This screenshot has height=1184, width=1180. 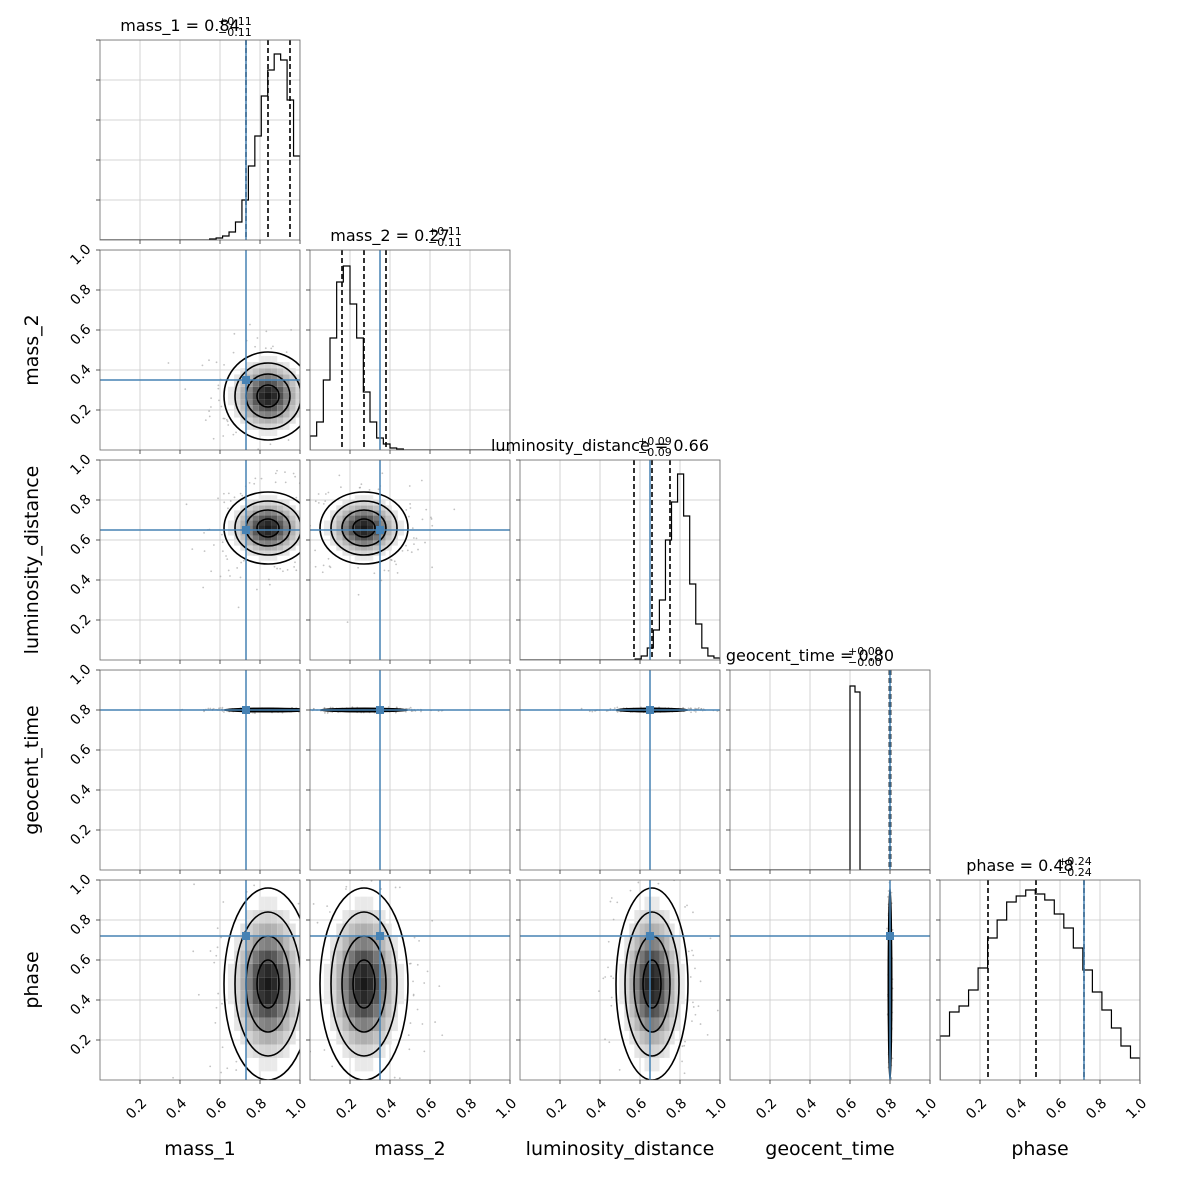 What do you see at coordinates (188, 768) in the screenshot?
I see `panel-mass_1-geocent_time: 0.2 0.4 0.6 0.8 1.0` at bounding box center [188, 768].